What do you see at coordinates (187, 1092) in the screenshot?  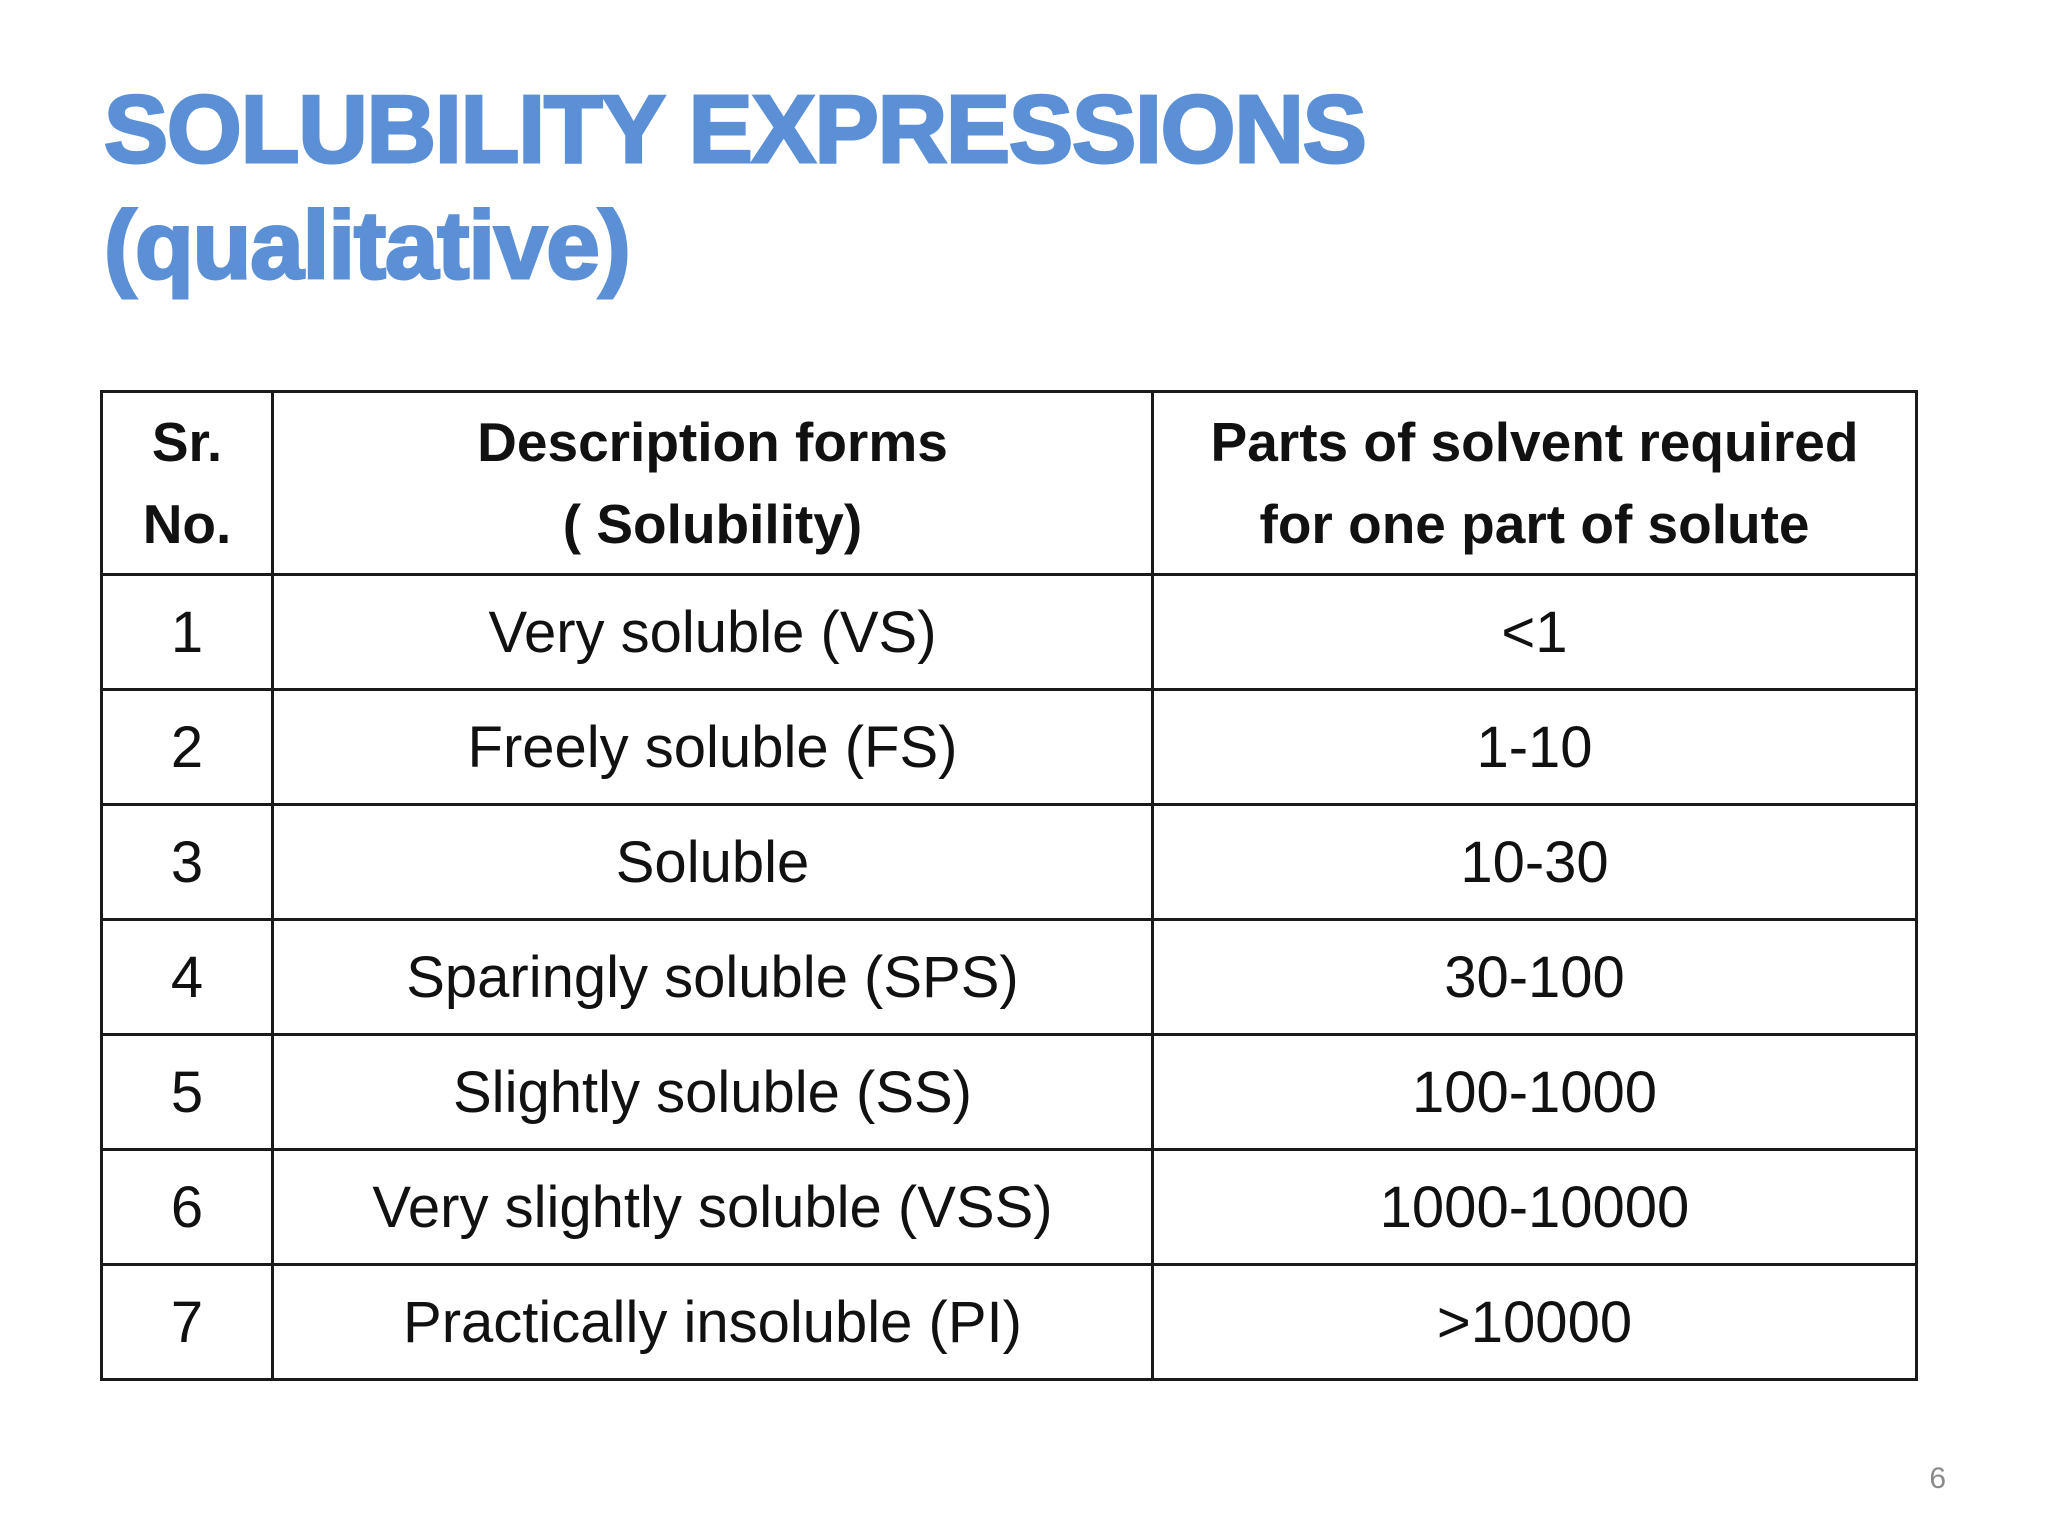 I see `cell-sr-no: 5` at bounding box center [187, 1092].